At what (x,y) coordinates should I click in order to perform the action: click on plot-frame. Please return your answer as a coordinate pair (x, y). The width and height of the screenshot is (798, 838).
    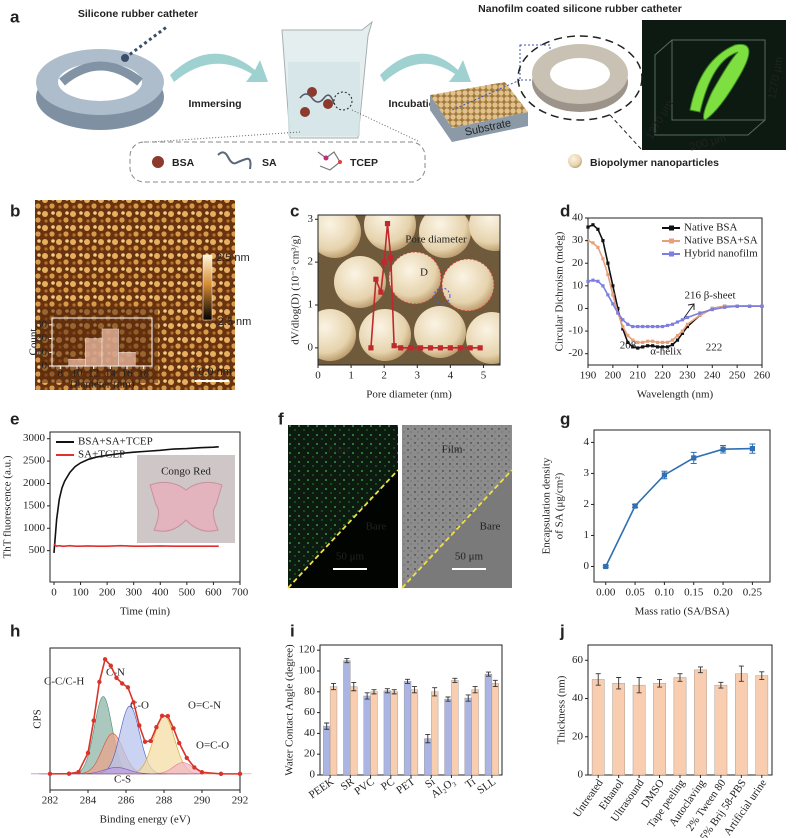
    Looking at the image, I should click on (682, 506).